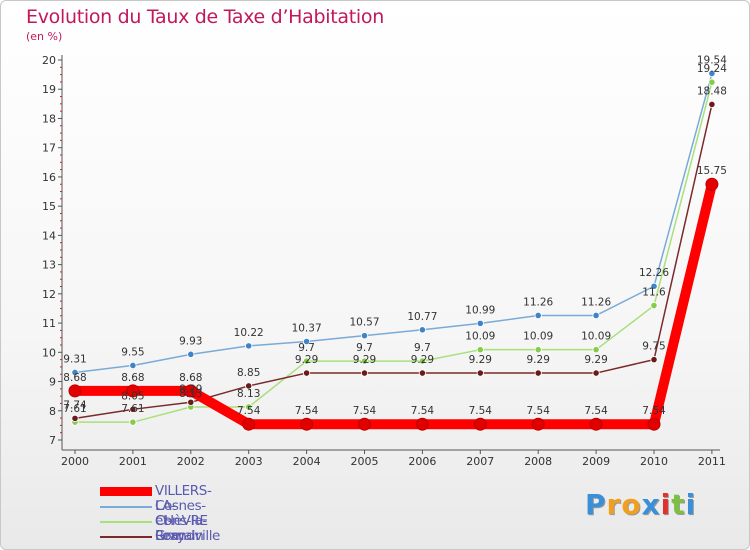 This screenshot has width=750, height=550. I want to click on data-label: 19.54, so click(712, 60).